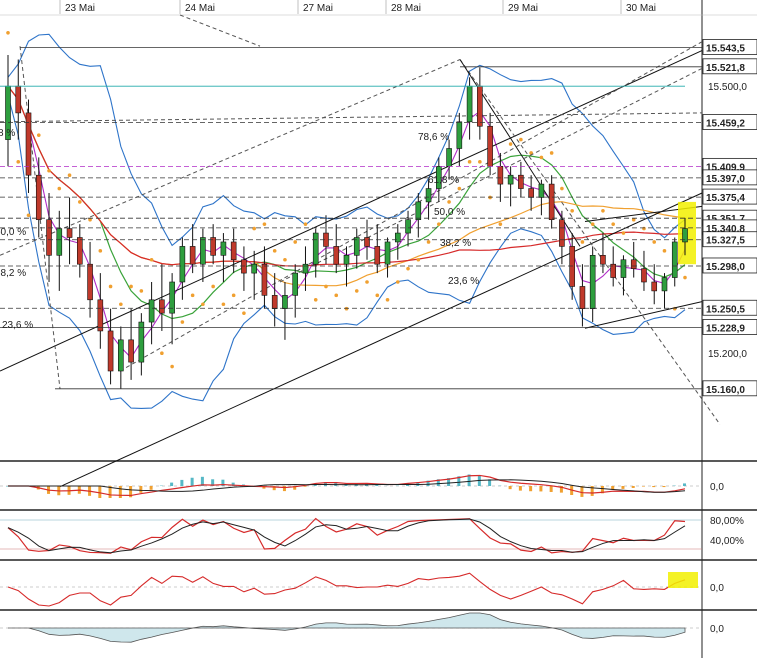  I want to click on fib-label: 8 %, so click(7, 133).